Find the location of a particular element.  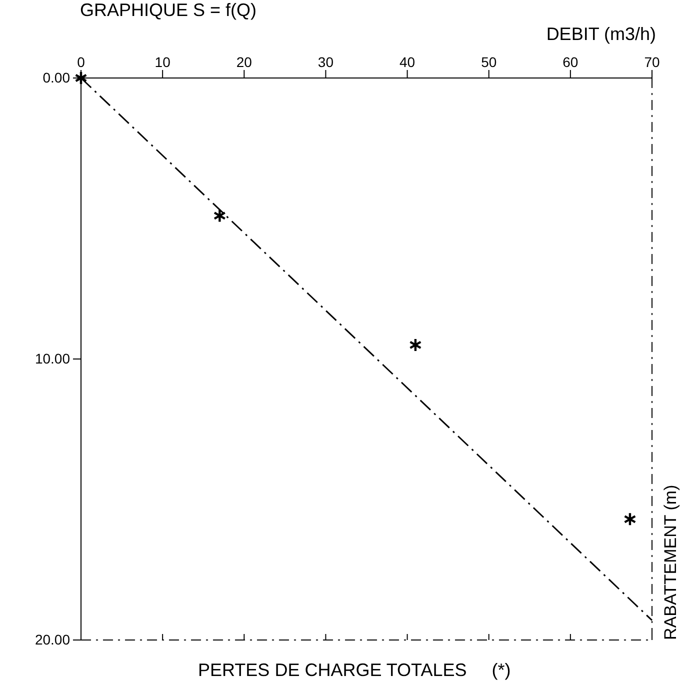

x-tick-label: 20 is located at coordinates (244, 62).